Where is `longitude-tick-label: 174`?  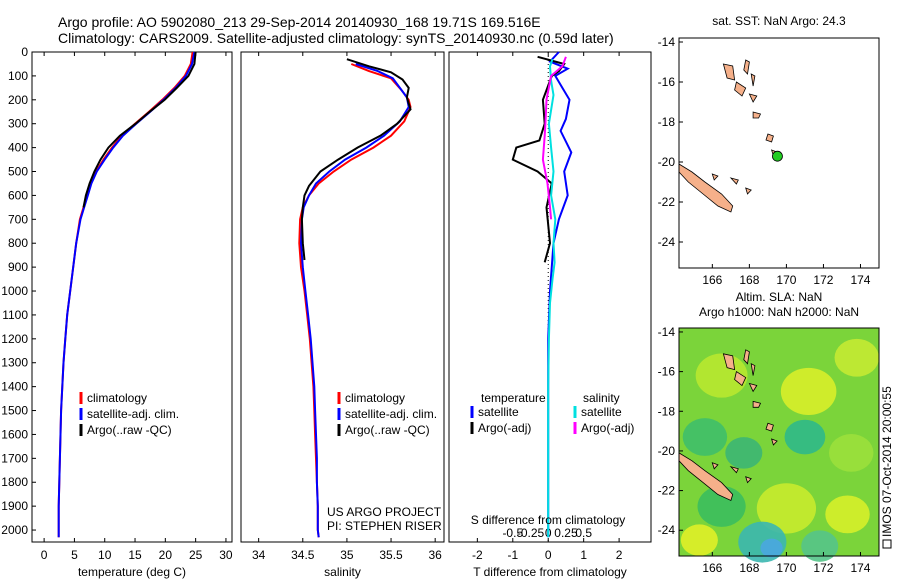
longitude-tick-label: 174 is located at coordinates (860, 280).